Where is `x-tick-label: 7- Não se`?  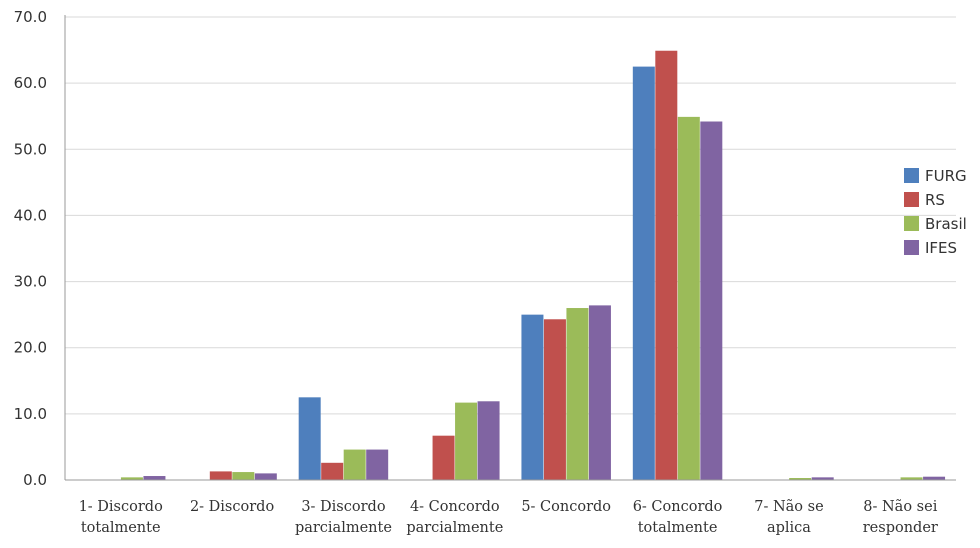 x-tick-label: 7- Não se is located at coordinates (788, 507).